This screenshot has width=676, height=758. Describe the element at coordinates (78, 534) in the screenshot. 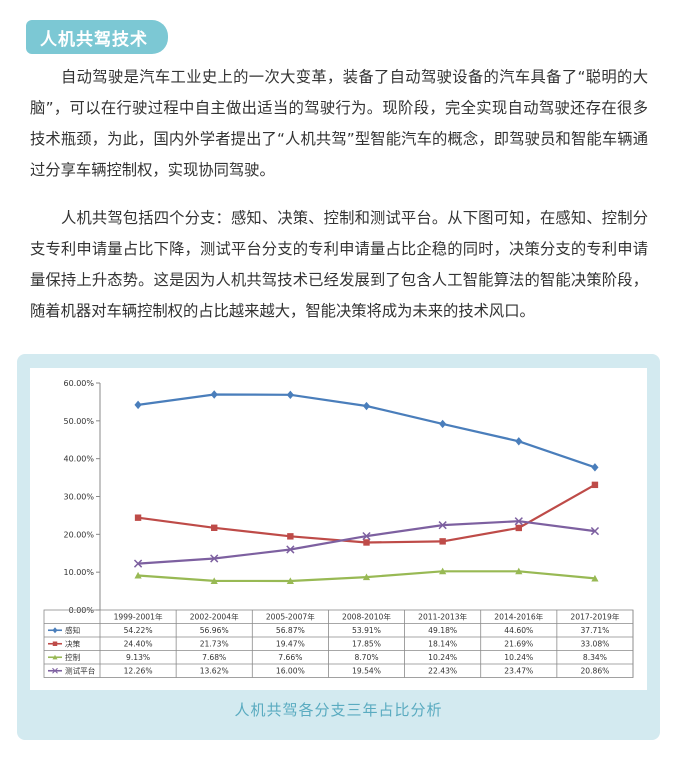

I see `y-tick-label: 20.00%` at that location.